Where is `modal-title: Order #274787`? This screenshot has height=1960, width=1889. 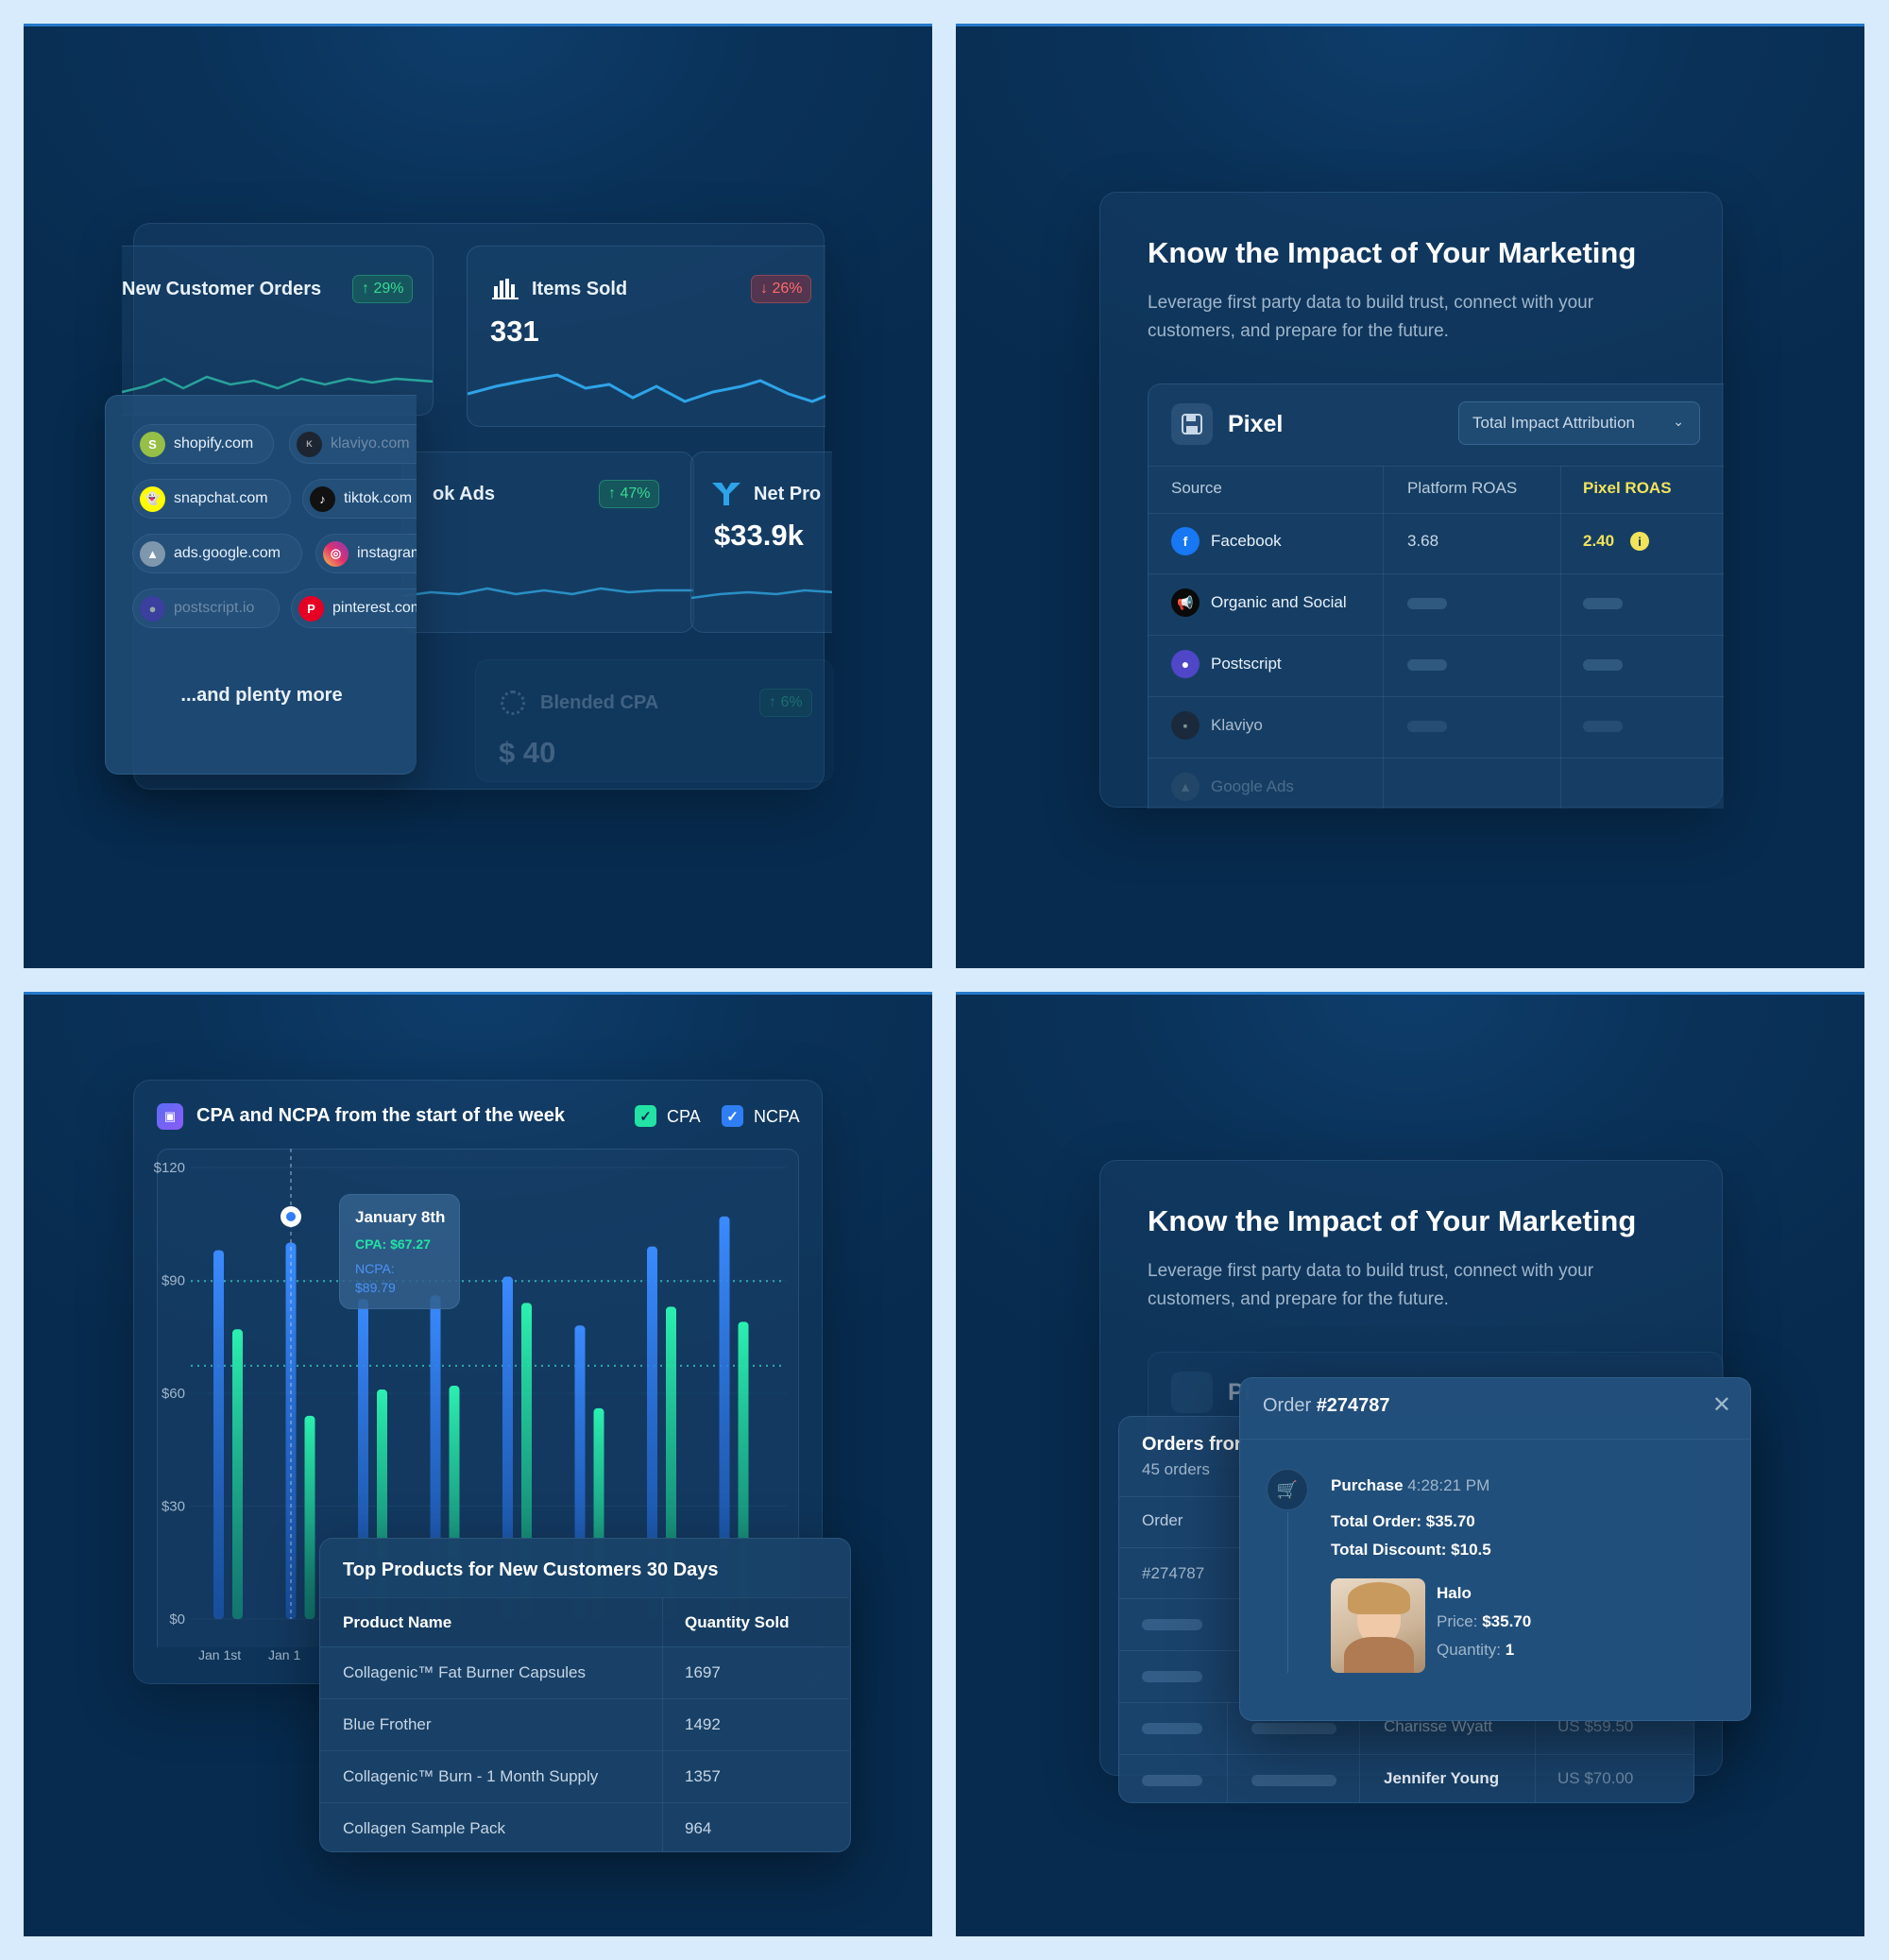 modal-title: Order #274787 is located at coordinates (1327, 1405).